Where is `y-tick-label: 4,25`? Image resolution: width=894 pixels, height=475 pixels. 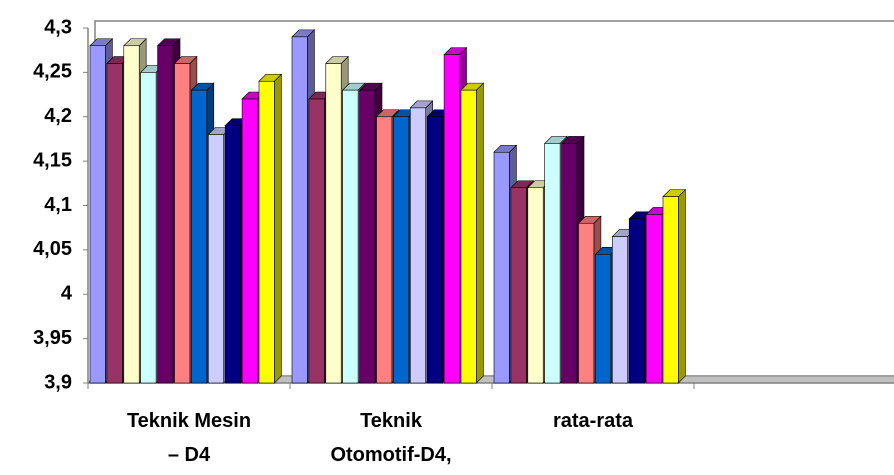 y-tick-label: 4,25 is located at coordinates (52, 72).